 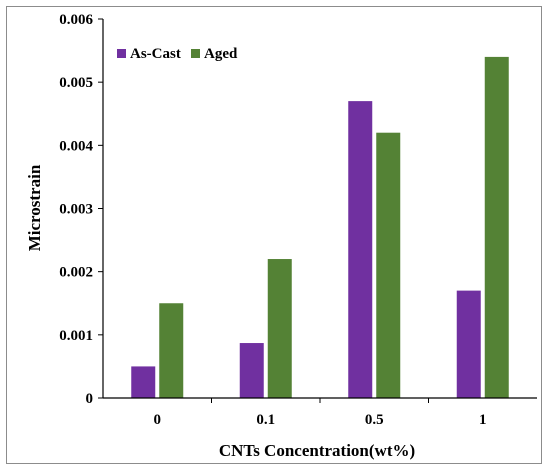 What do you see at coordinates (221, 54) in the screenshot?
I see `legend-label-aged: Aged` at bounding box center [221, 54].